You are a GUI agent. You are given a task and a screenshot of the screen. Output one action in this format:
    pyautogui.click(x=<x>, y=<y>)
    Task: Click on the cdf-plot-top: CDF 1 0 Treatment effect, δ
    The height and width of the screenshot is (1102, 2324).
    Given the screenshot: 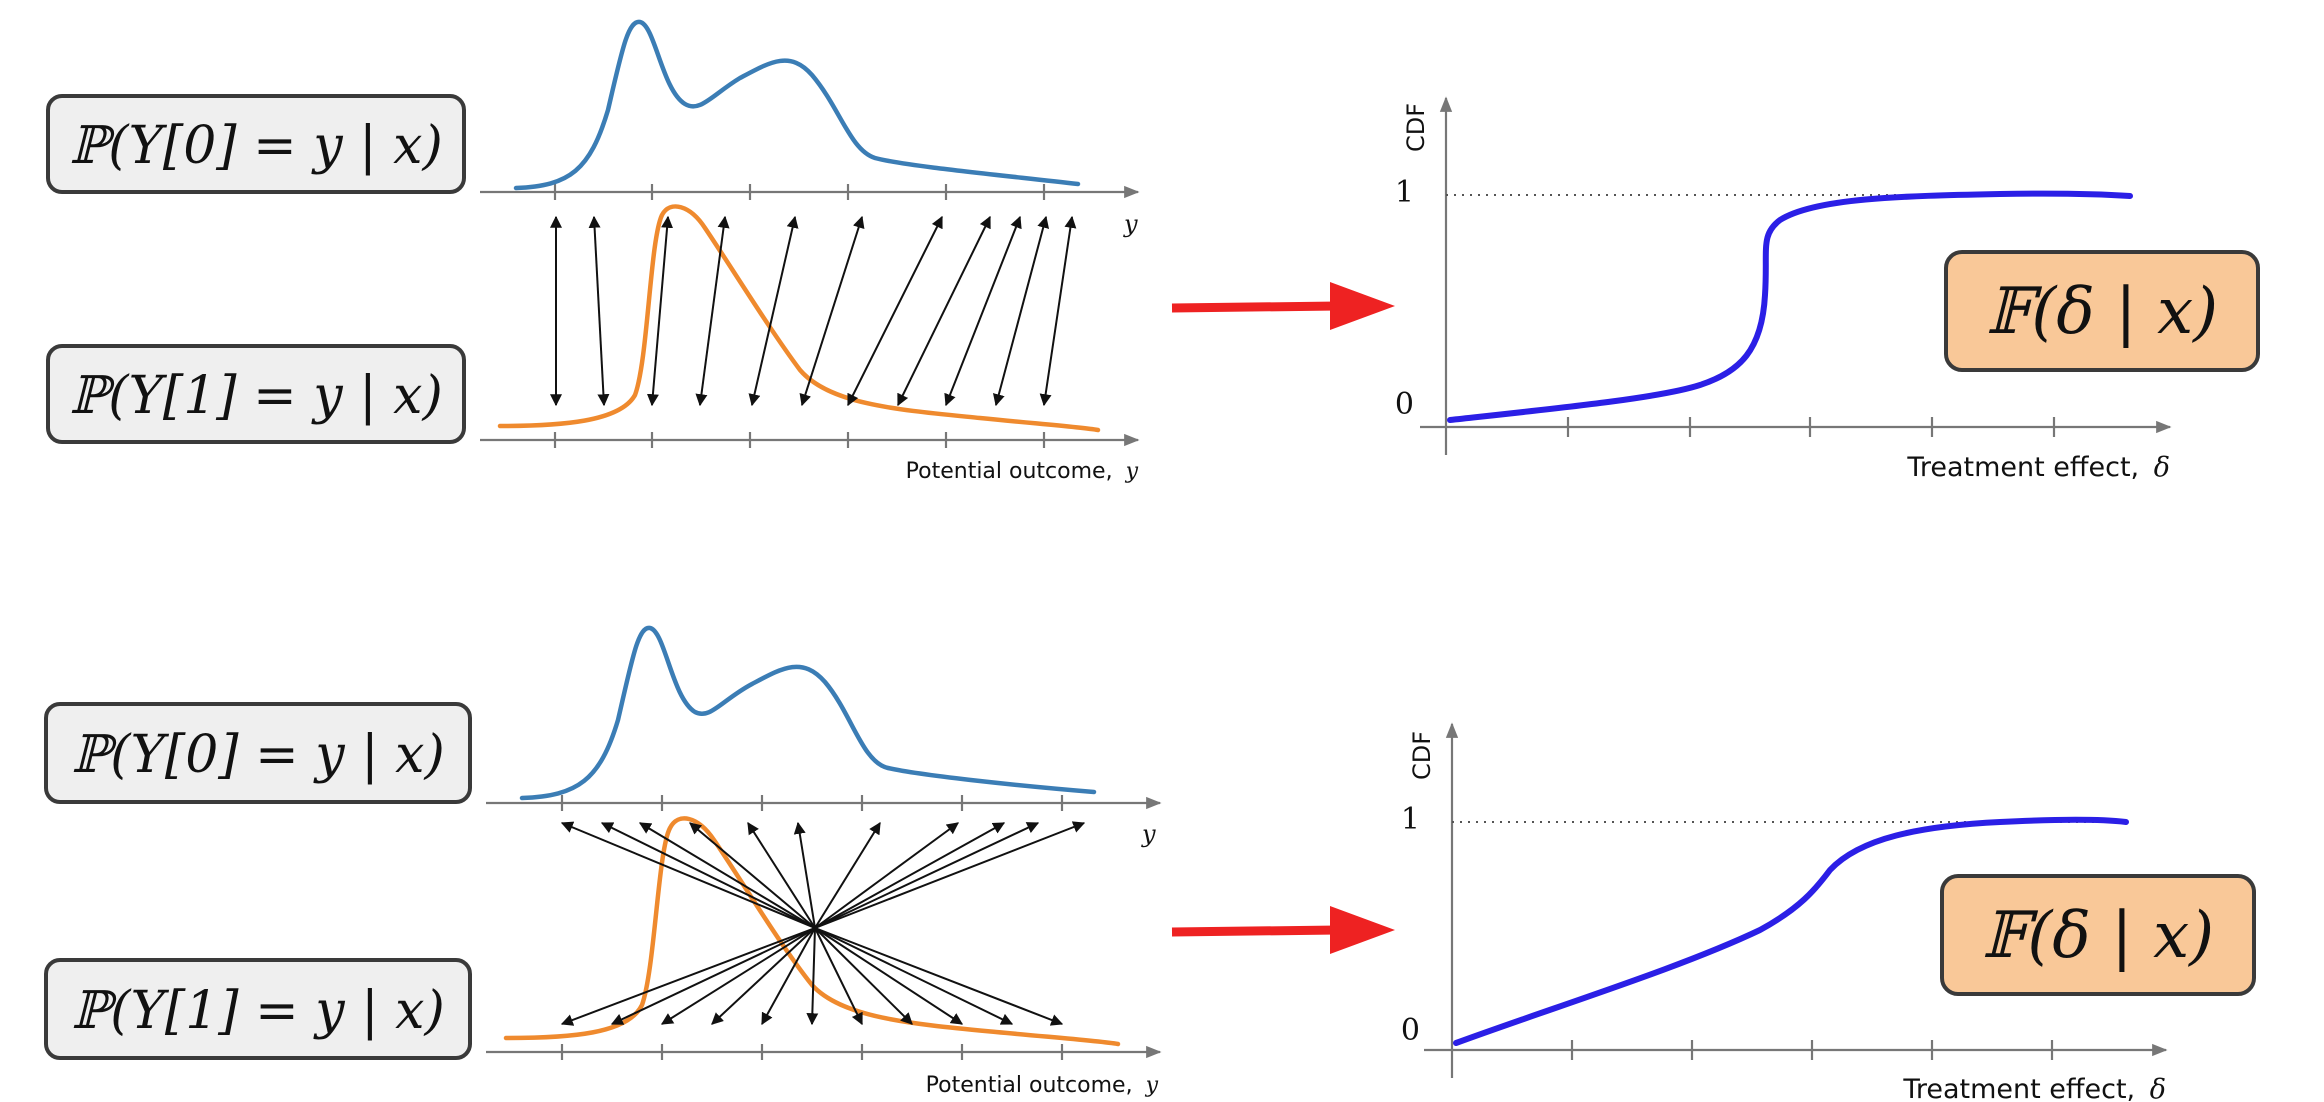 What is the action you would take?
    pyautogui.click(x=1783, y=289)
    